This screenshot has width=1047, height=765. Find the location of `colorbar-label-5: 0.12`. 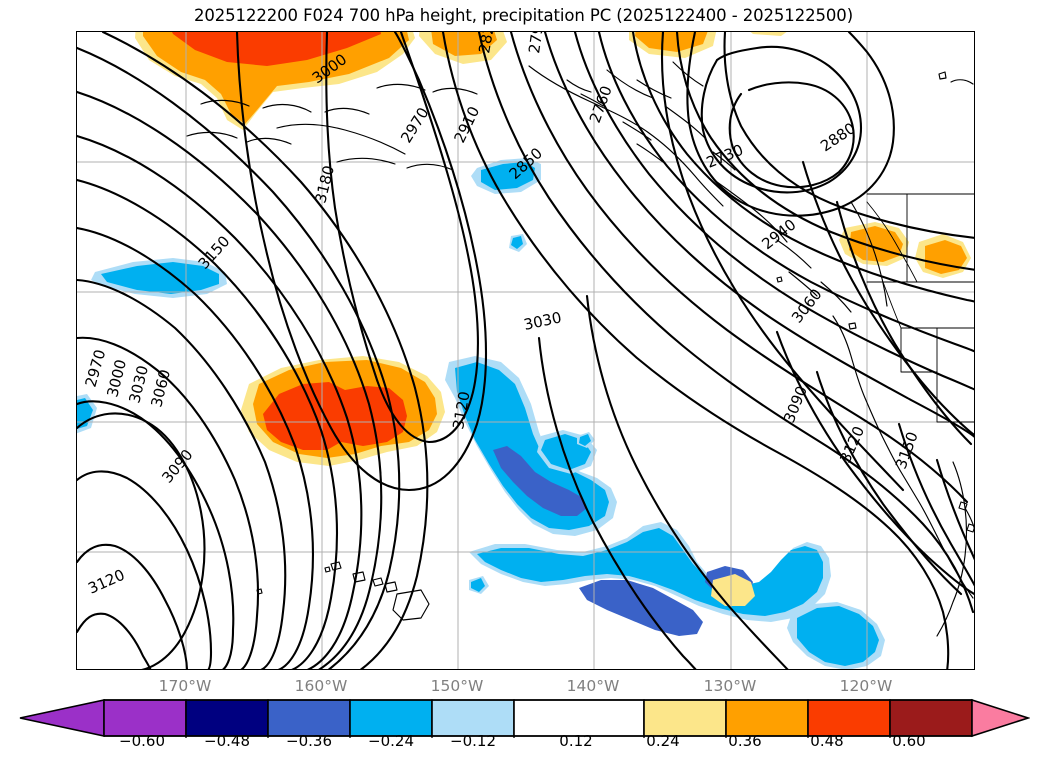

colorbar-label-5: 0.12 is located at coordinates (576, 741).